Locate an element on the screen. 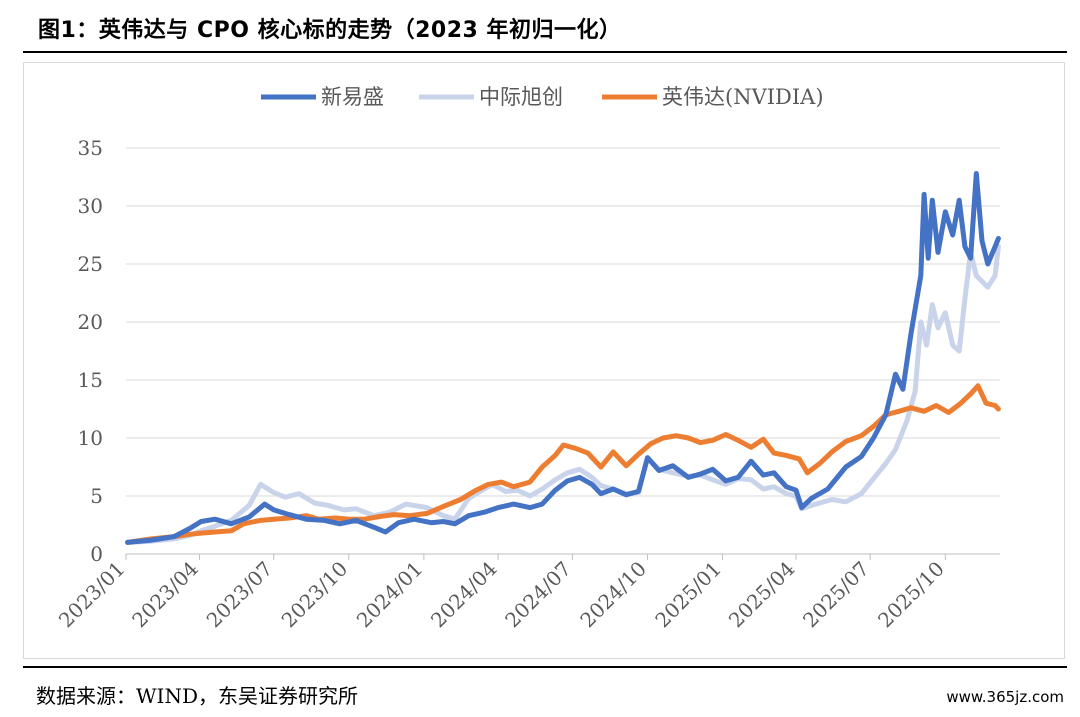  x-tick-label: 2025/10 is located at coordinates (911, 595).